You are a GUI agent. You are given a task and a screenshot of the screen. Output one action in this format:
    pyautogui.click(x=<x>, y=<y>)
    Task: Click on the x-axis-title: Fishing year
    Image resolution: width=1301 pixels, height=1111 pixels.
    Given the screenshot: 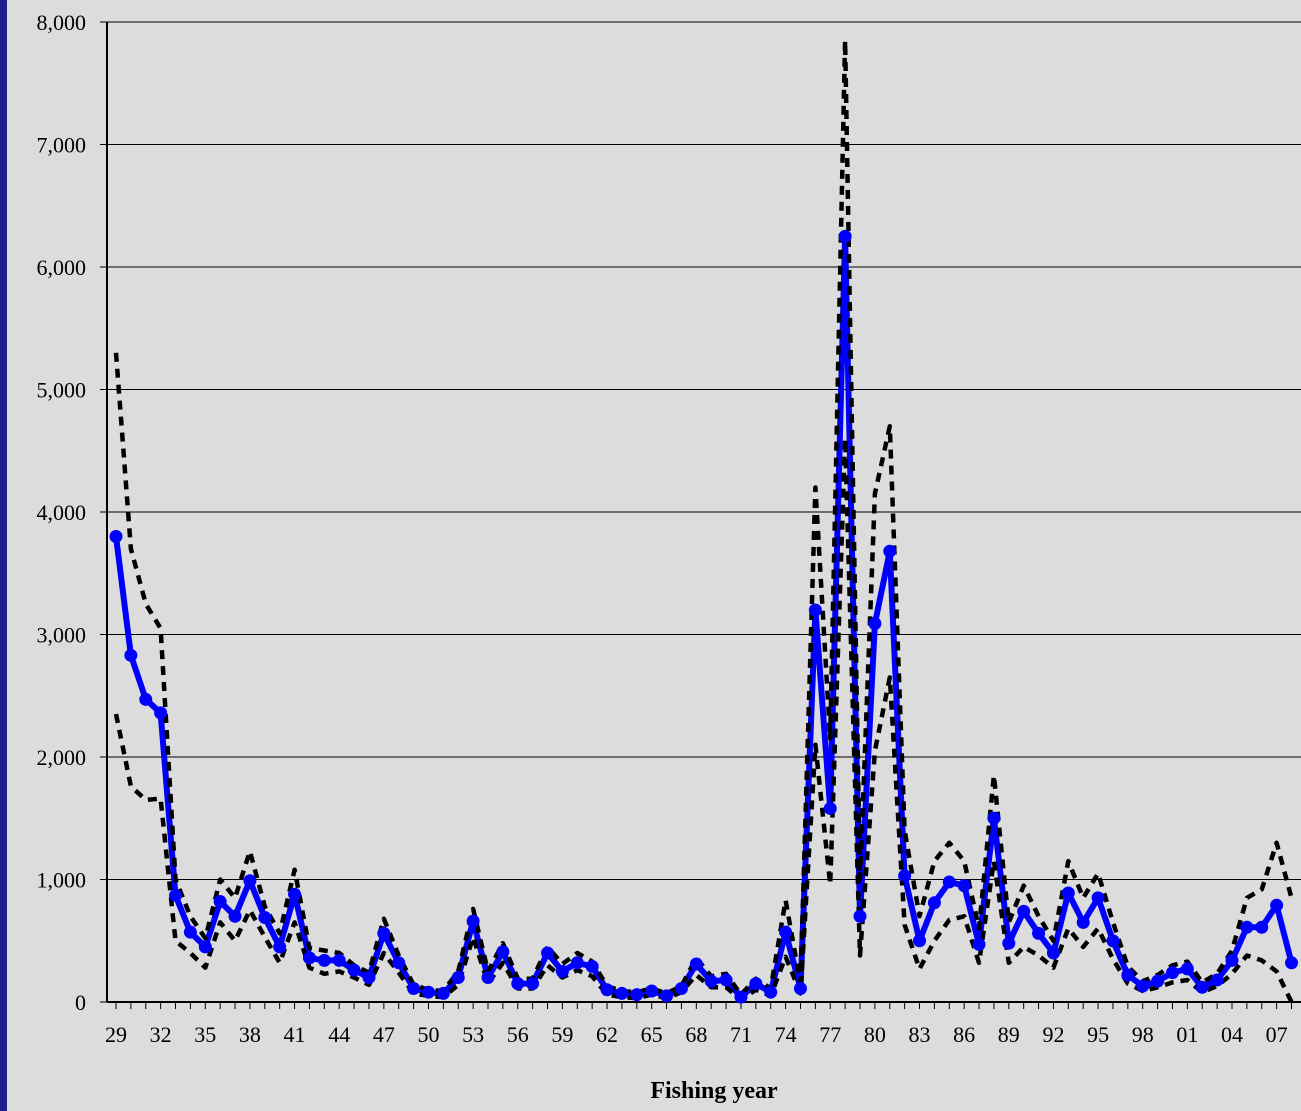 What is the action you would take?
    pyautogui.click(x=714, y=1091)
    